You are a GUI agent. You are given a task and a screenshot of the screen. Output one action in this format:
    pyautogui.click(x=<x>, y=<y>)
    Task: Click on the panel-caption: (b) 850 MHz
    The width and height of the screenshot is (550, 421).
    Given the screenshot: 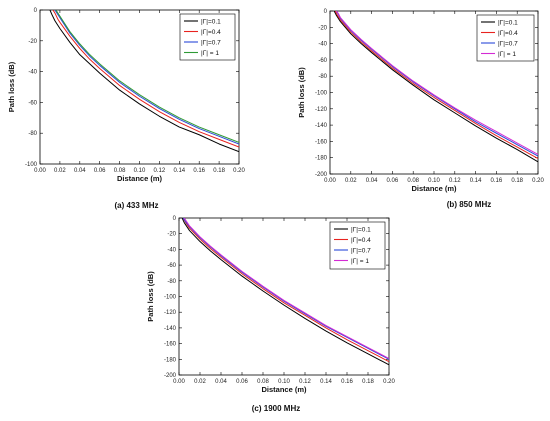 What is the action you would take?
    pyautogui.click(x=469, y=204)
    